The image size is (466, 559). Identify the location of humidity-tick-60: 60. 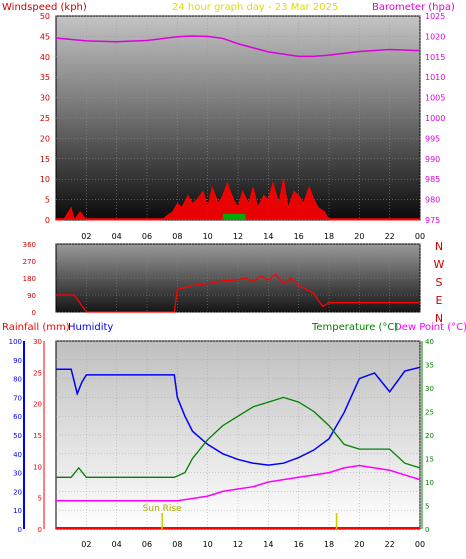
(17, 417).